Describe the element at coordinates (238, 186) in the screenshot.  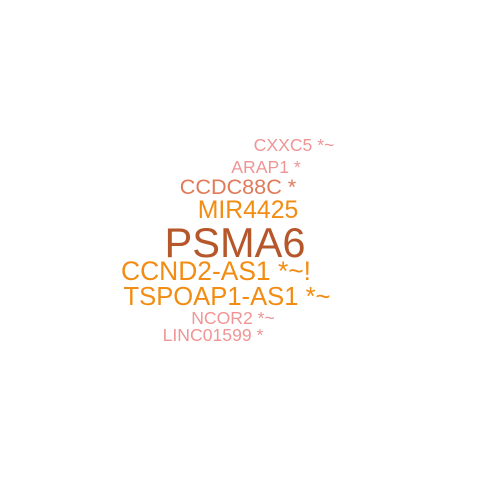
I see `word-ccdc88c: CCDC88C *` at that location.